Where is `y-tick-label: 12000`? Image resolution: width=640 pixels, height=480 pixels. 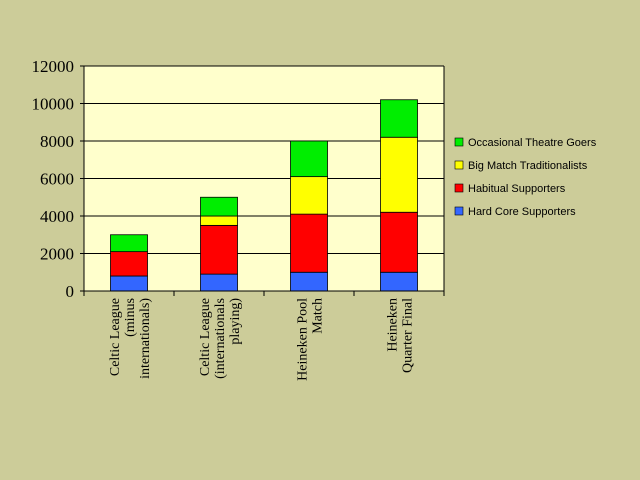
y-tick-label: 12000 is located at coordinates (53, 66).